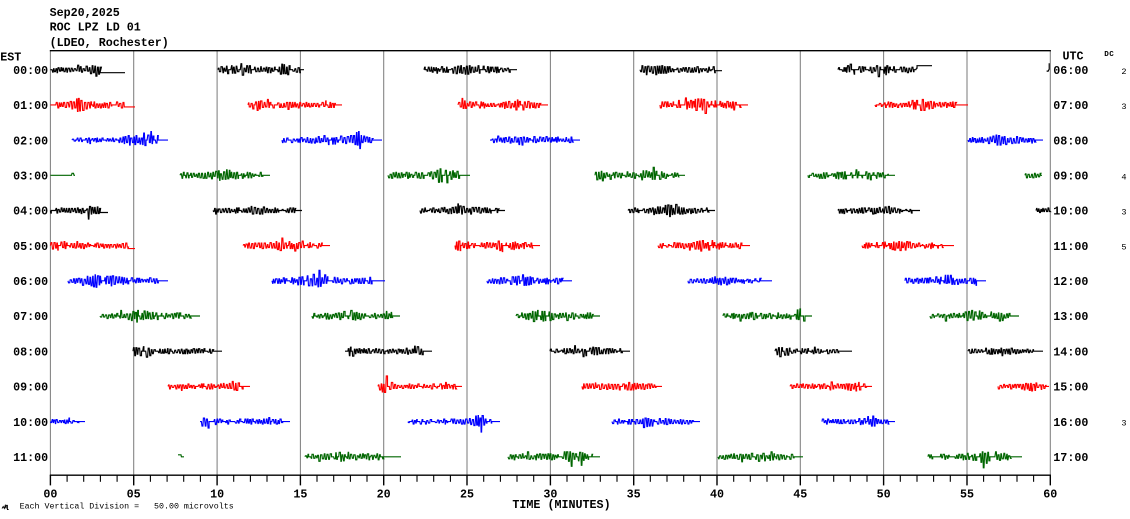 The height and width of the screenshot is (519, 1130). Describe the element at coordinates (109, 43) in the screenshot. I see `svg-text: (LDEO, Rochester)` at that location.